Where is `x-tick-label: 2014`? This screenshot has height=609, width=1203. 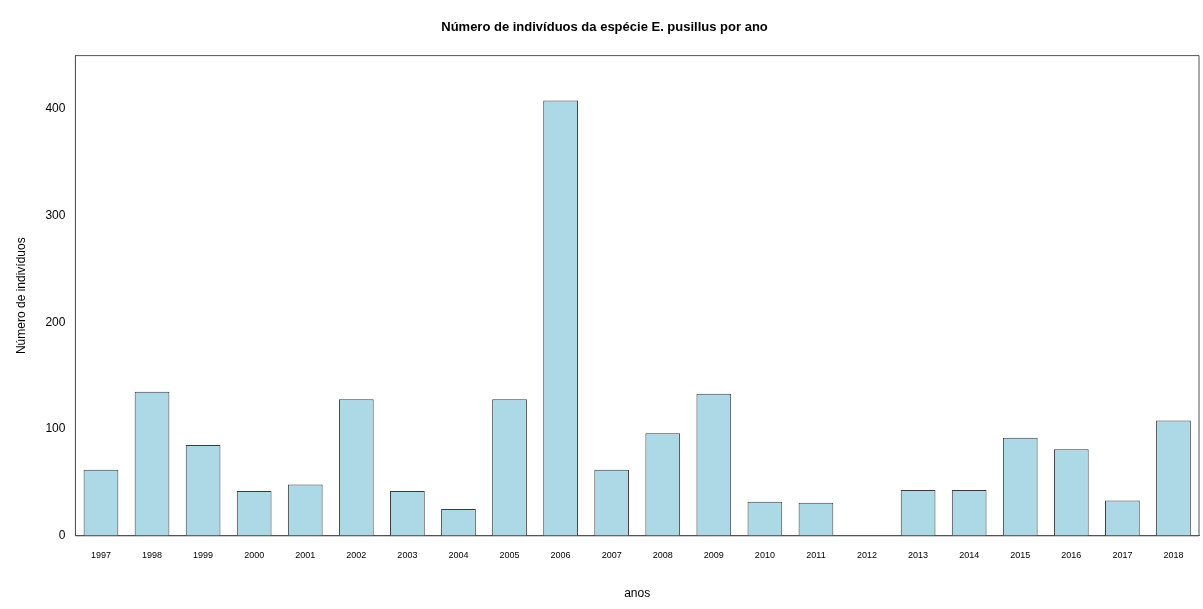
x-tick-label: 2014 is located at coordinates (969, 554).